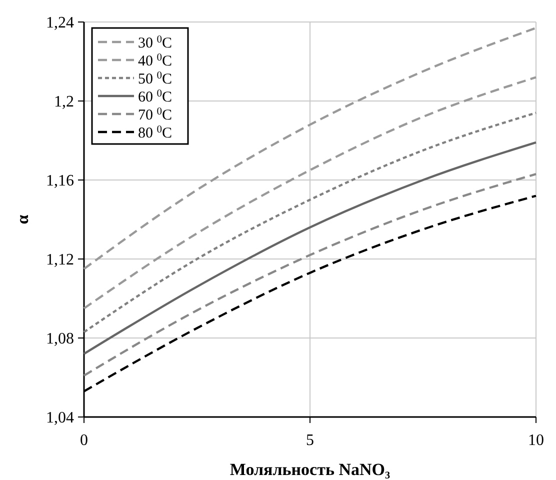 The width and height of the screenshot is (556, 480). Describe the element at coordinates (310, 440) in the screenshot. I see `x-tick-label: 5` at that location.